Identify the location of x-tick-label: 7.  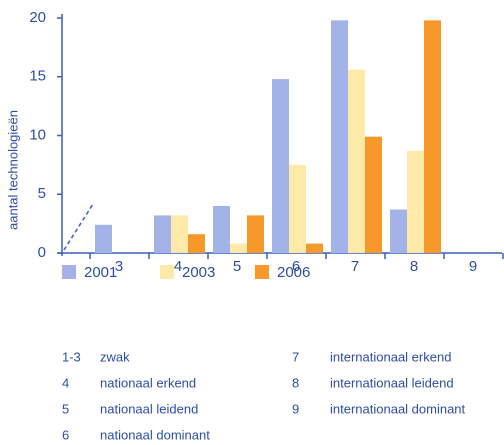
(355, 266).